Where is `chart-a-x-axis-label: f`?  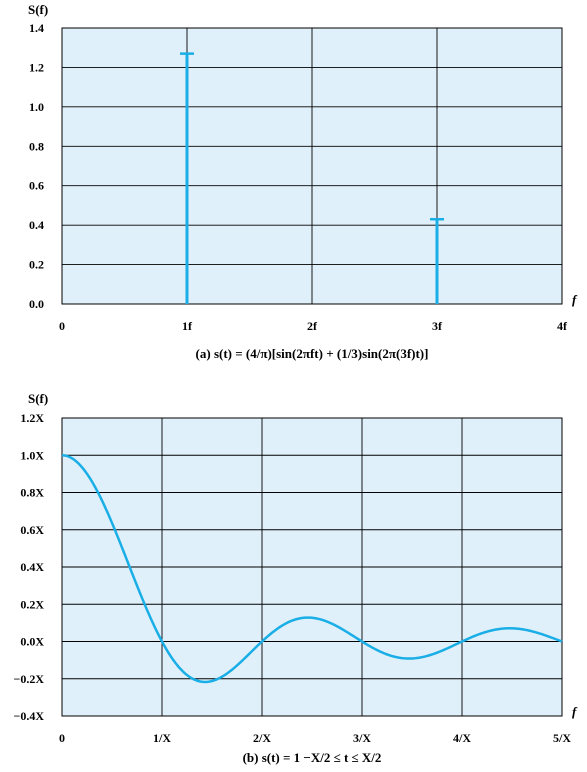
chart-a-x-axis-label: f is located at coordinates (575, 299).